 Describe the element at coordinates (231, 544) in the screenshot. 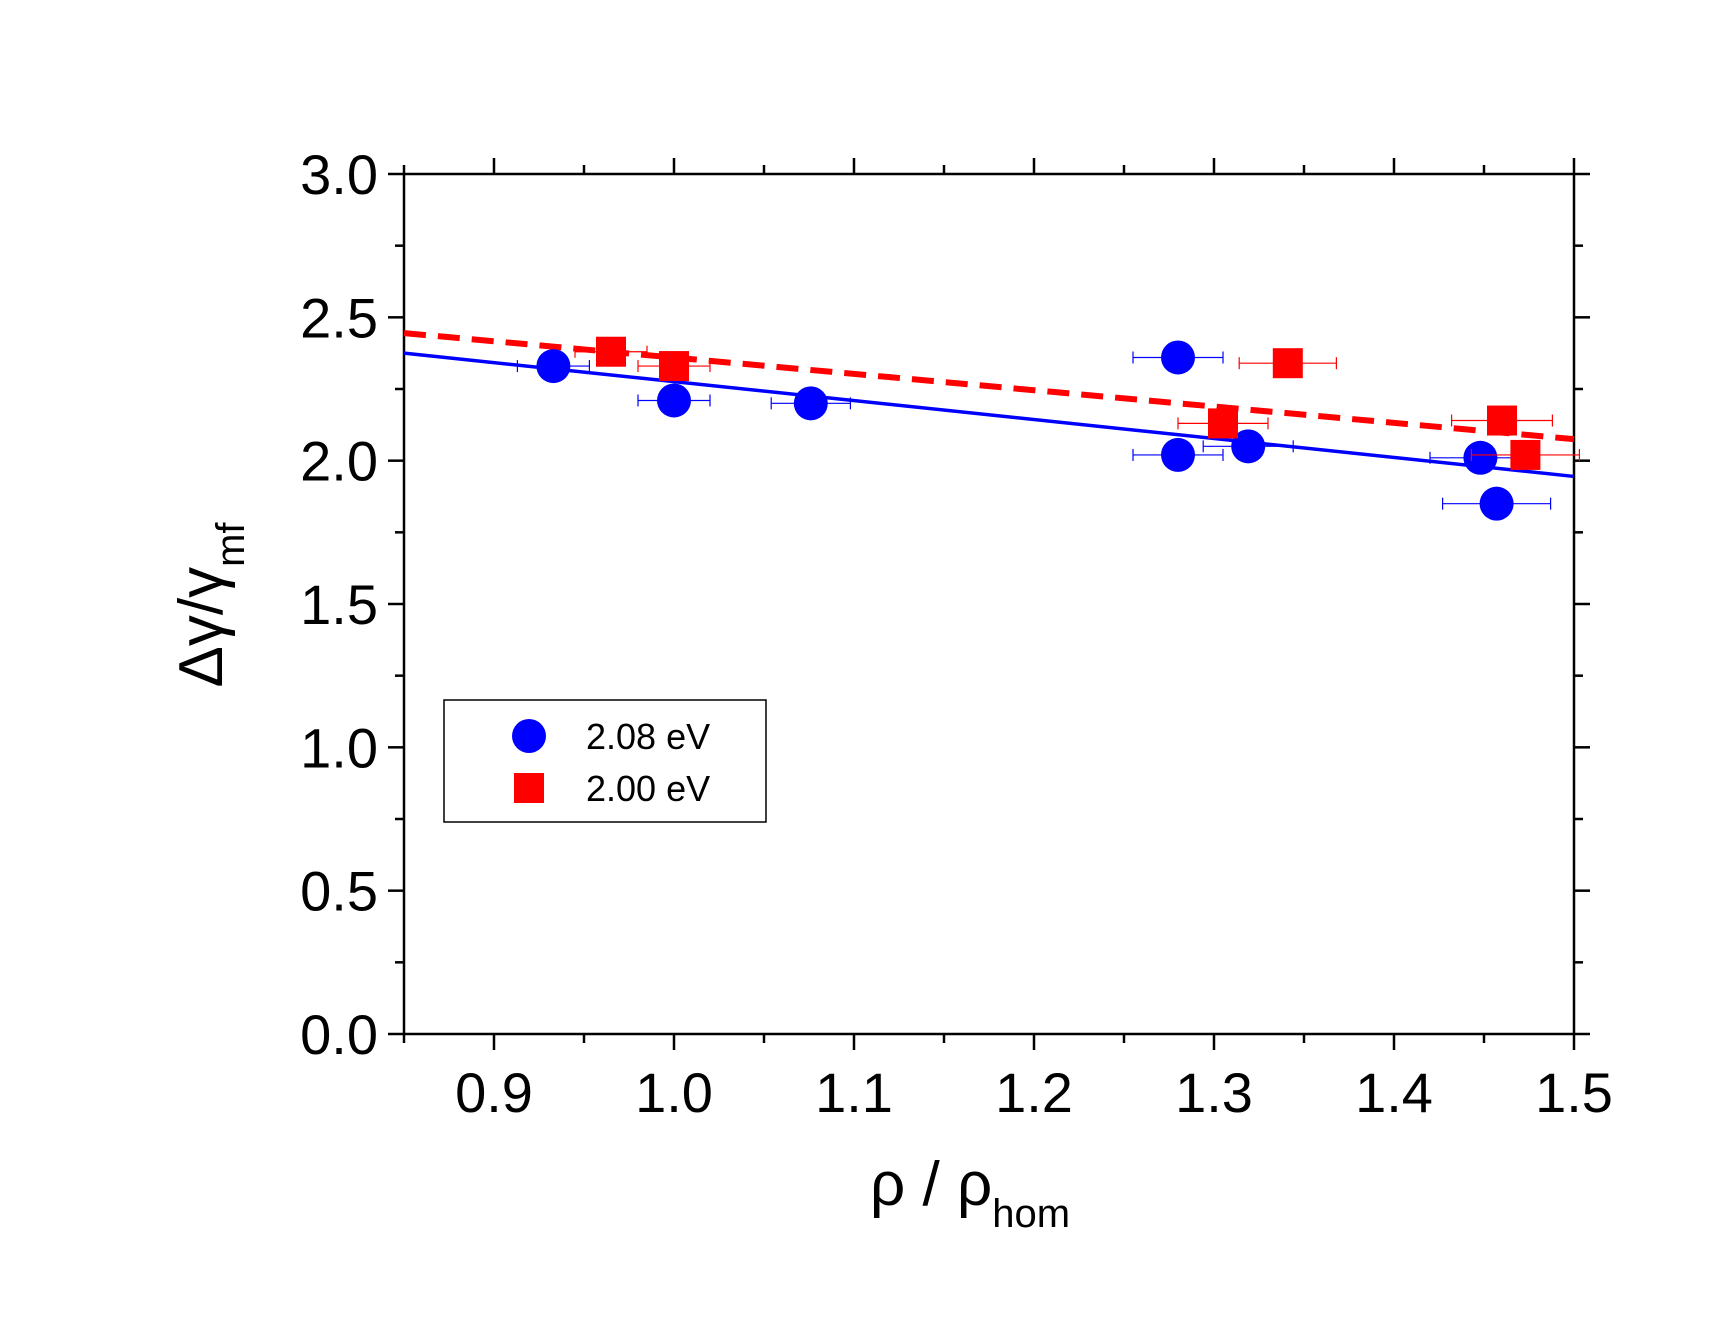

I see `y-axis-title-subscript: mf` at that location.